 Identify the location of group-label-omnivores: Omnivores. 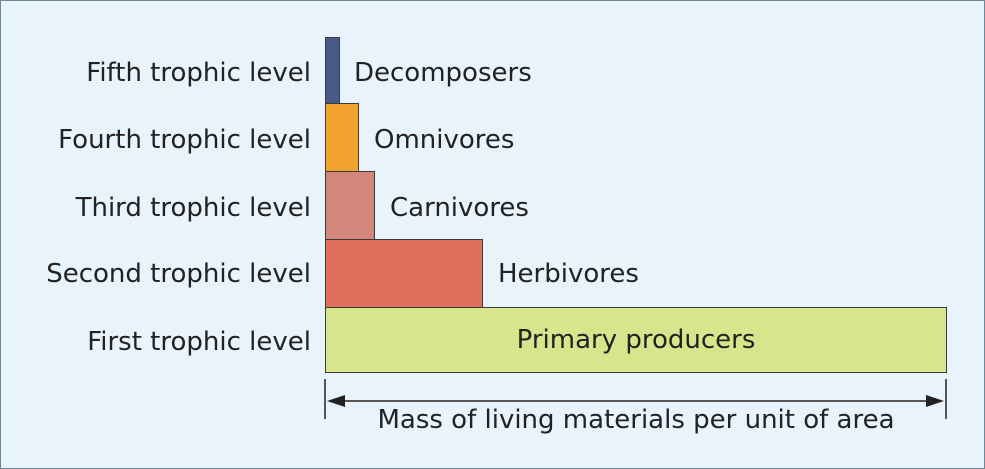
(444, 140).